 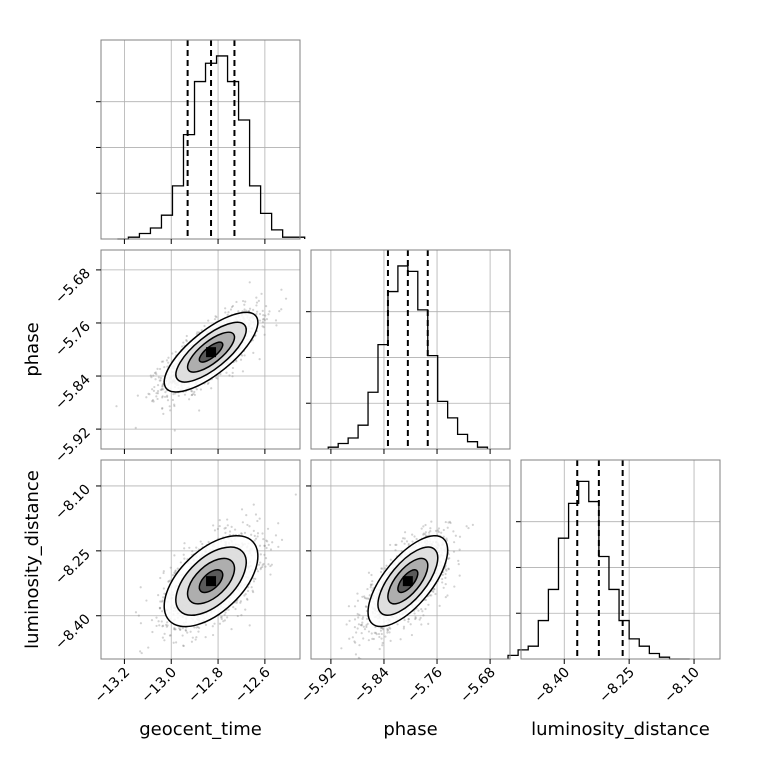 I want to click on y-axis-label-luminosity_distance: luminosity_distance, so click(x=32, y=559).